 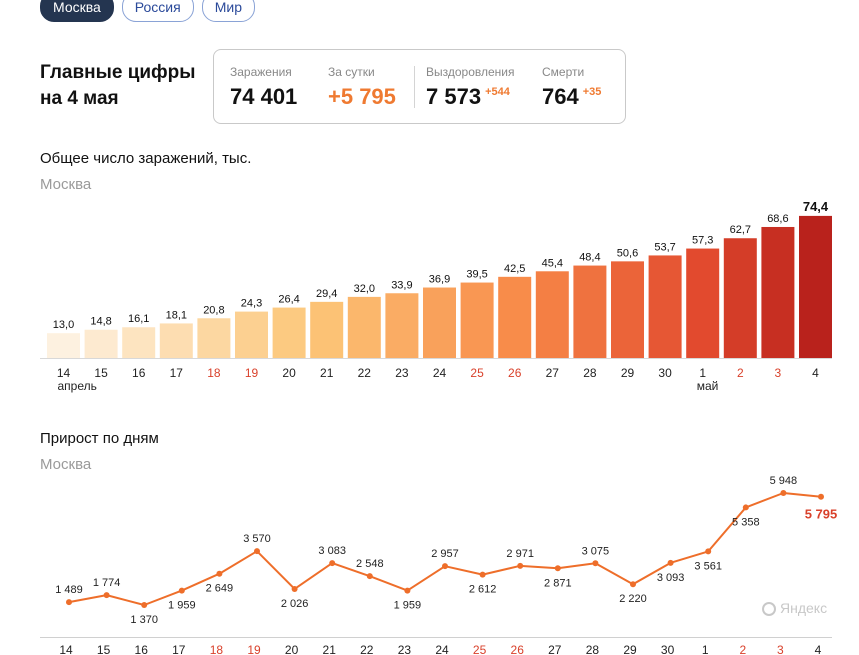 What do you see at coordinates (777, 219) in the screenshot?
I see `bar-value-label: 68,6` at bounding box center [777, 219].